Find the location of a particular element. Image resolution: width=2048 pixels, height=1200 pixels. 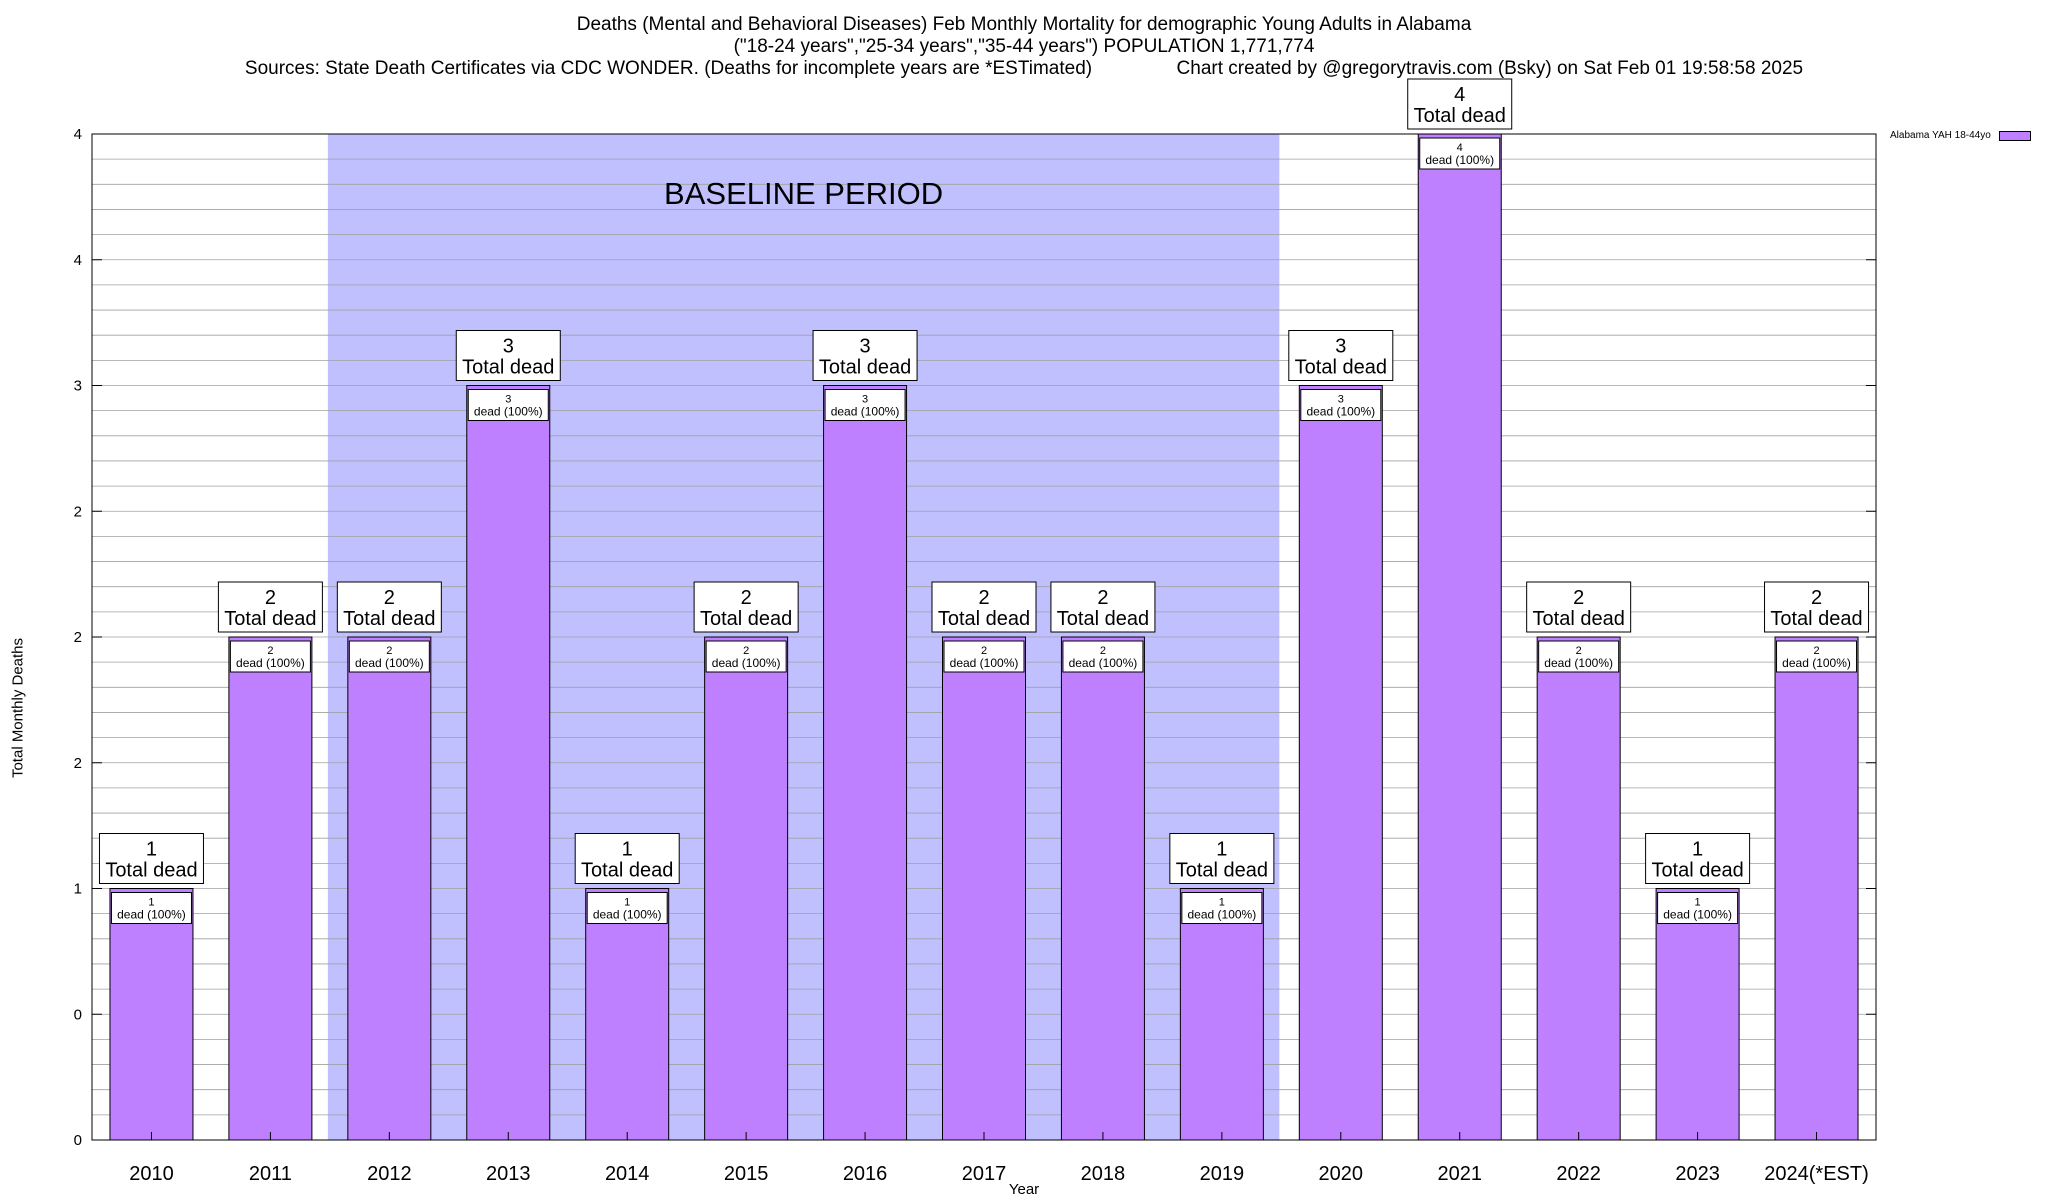

bar-inner-value: 4 is located at coordinates (1460, 148).